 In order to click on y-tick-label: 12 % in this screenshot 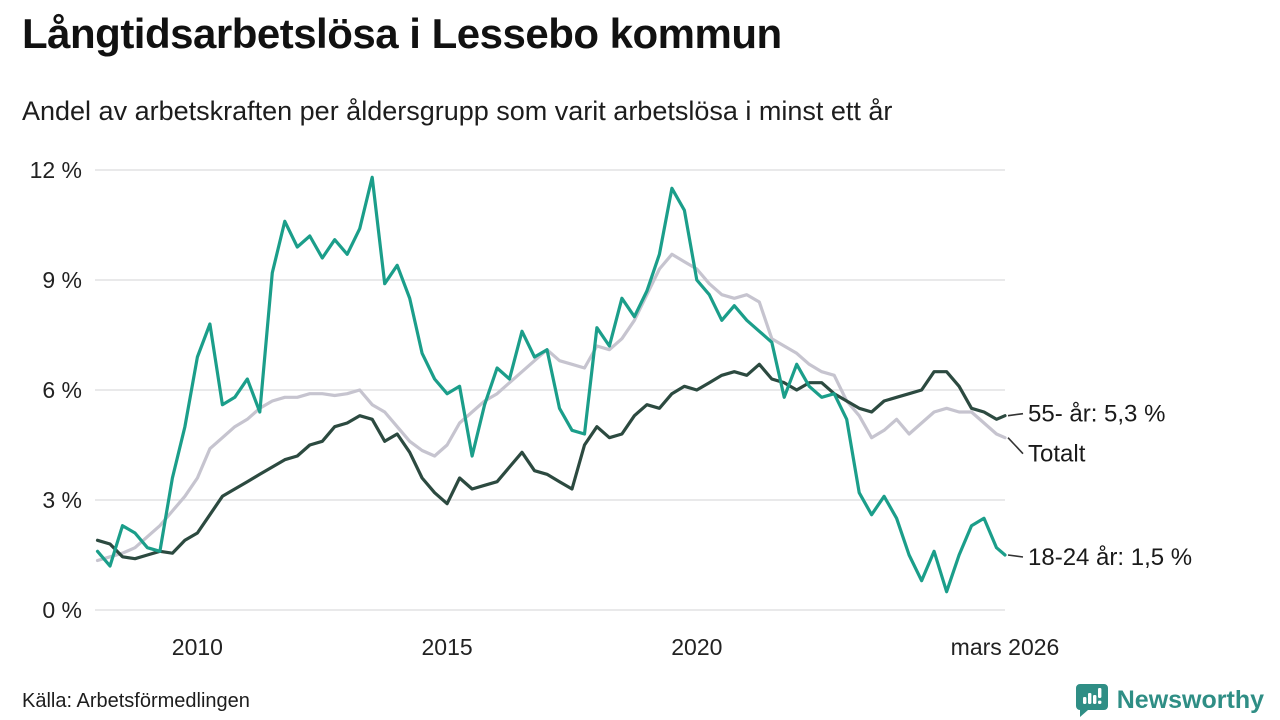, I will do `click(56, 170)`.